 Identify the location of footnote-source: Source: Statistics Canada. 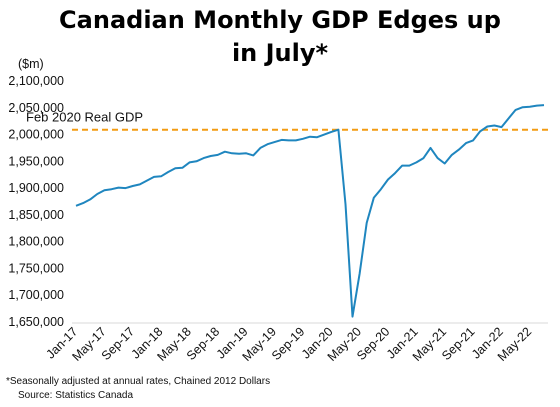
(75, 395).